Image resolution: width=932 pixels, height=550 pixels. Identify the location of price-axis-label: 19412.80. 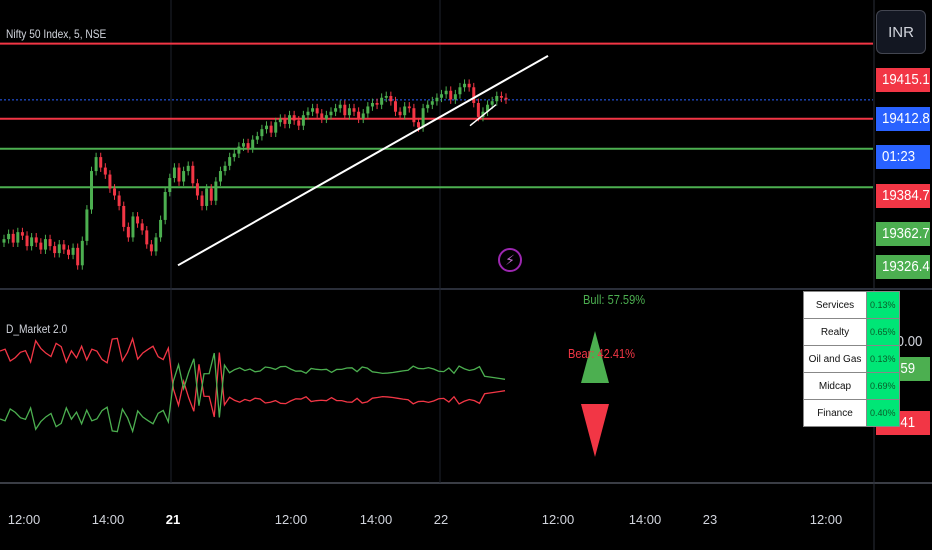
(903, 119).